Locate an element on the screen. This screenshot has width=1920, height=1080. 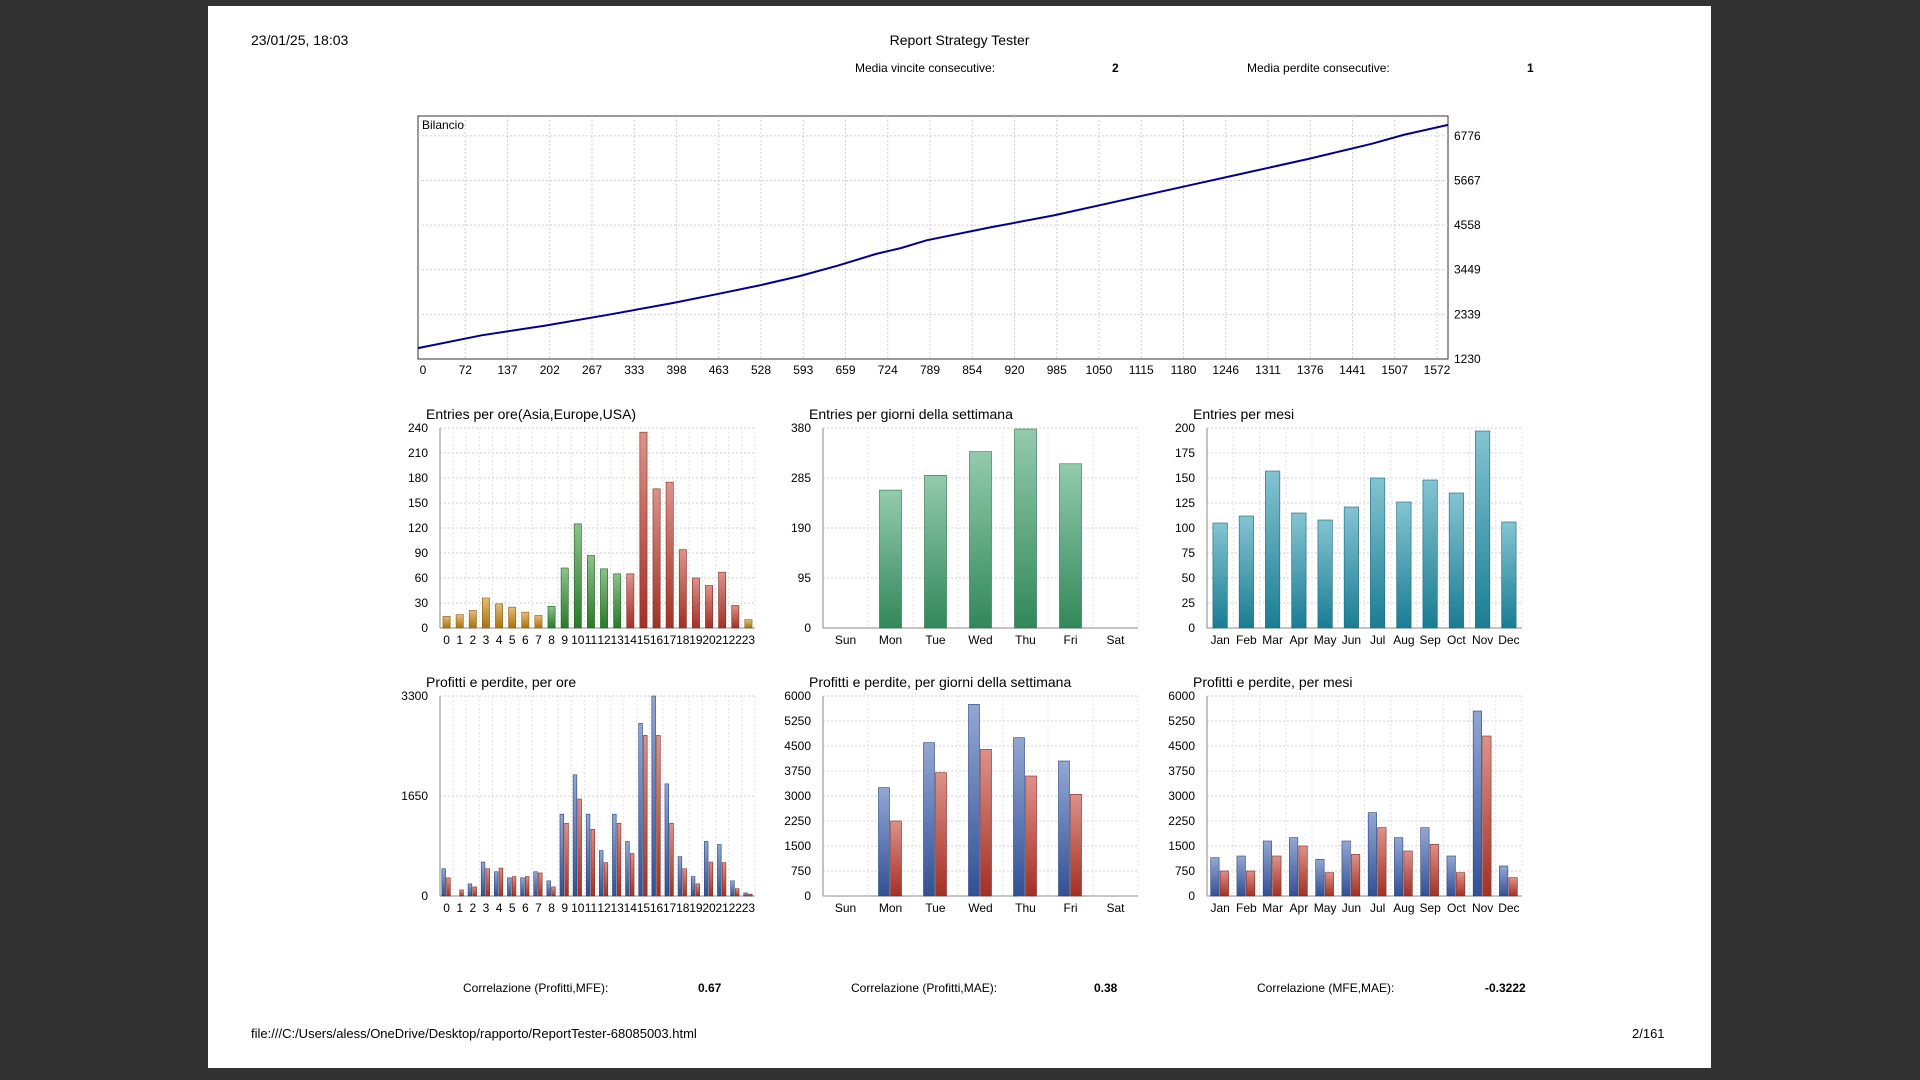
correlation-label-profit-mfe: Correlazione (Profitti,MFE): is located at coordinates (536, 988).